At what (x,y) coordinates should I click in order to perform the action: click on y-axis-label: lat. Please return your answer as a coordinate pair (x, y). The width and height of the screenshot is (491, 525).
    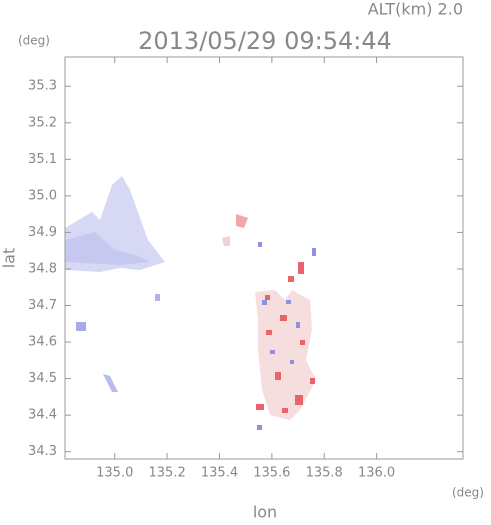
    Looking at the image, I should click on (9, 258).